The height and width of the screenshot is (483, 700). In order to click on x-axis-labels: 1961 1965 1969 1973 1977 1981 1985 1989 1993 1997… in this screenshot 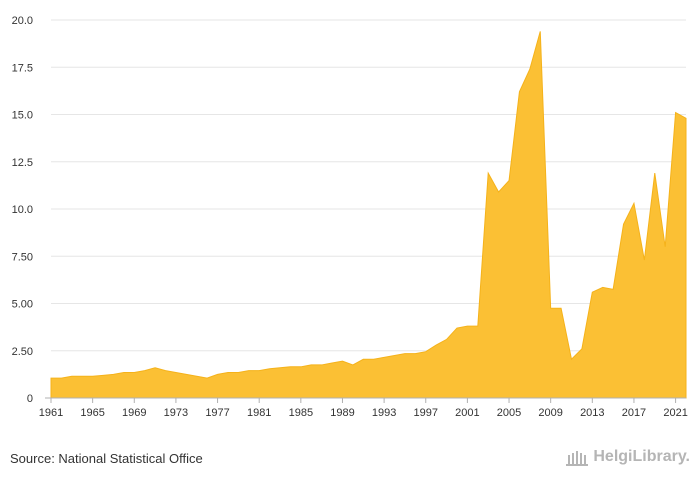, I will do `click(363, 408)`.